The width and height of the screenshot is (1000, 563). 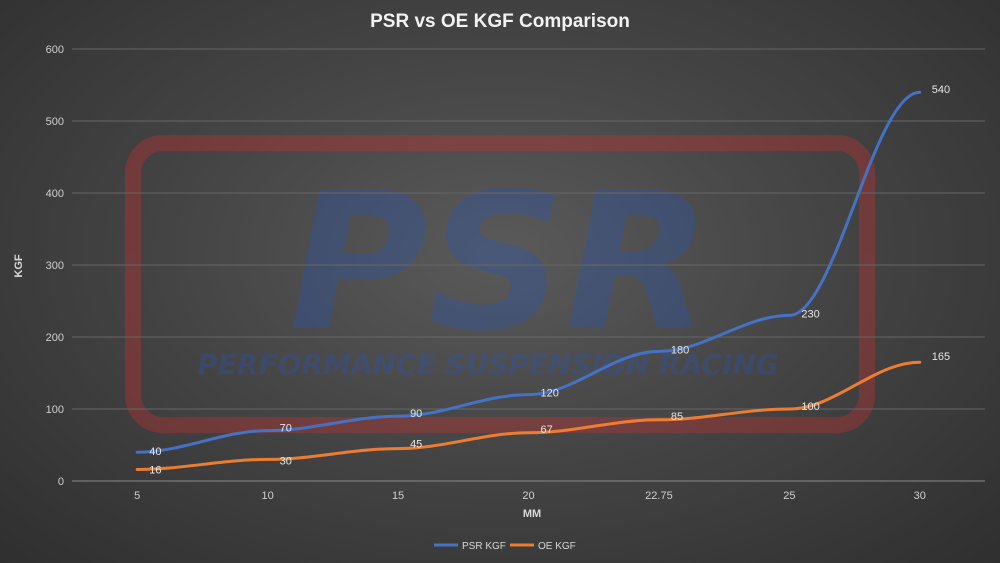 I want to click on x-axis-ticks: 5 10 15 20 22.75 25 30, so click(x=530, y=496).